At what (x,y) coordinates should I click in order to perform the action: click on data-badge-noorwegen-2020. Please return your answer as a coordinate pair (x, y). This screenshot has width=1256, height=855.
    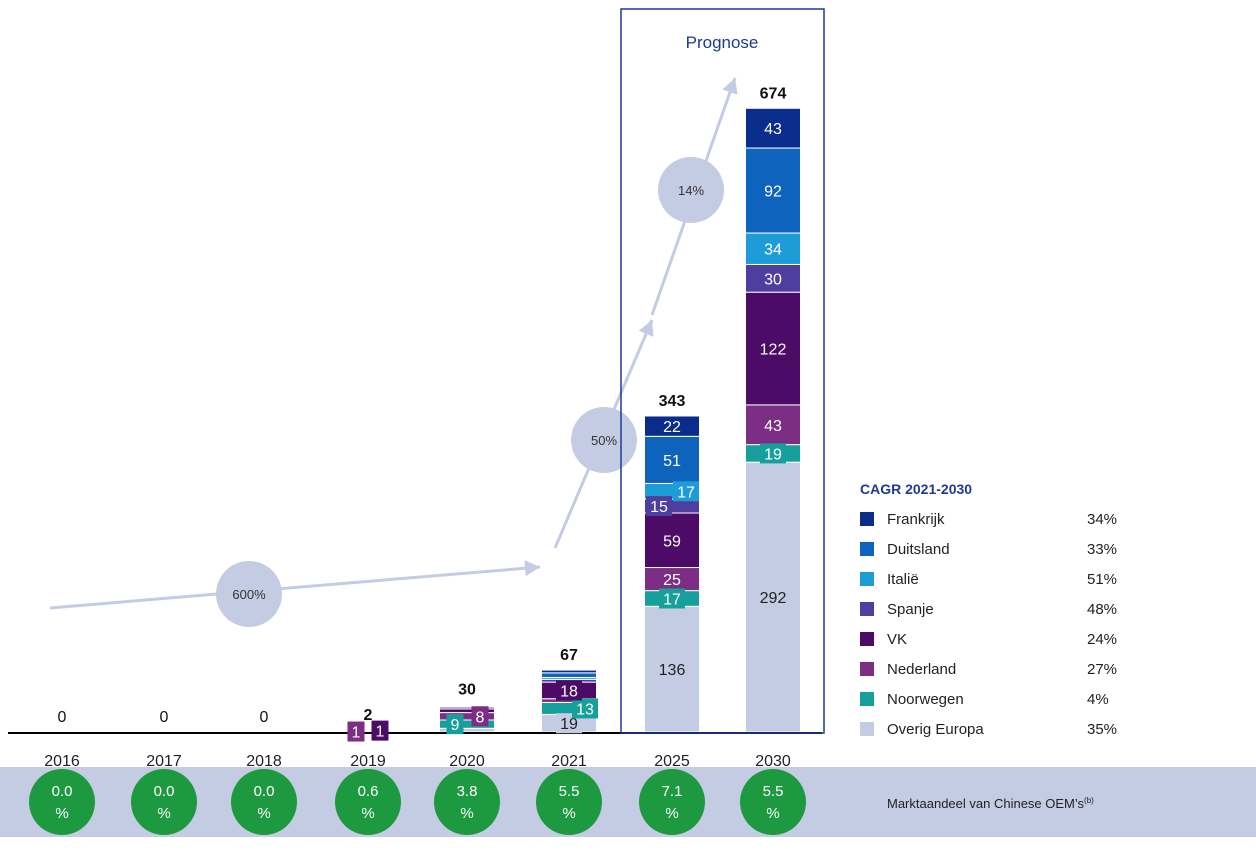
    Looking at the image, I should click on (455, 724).